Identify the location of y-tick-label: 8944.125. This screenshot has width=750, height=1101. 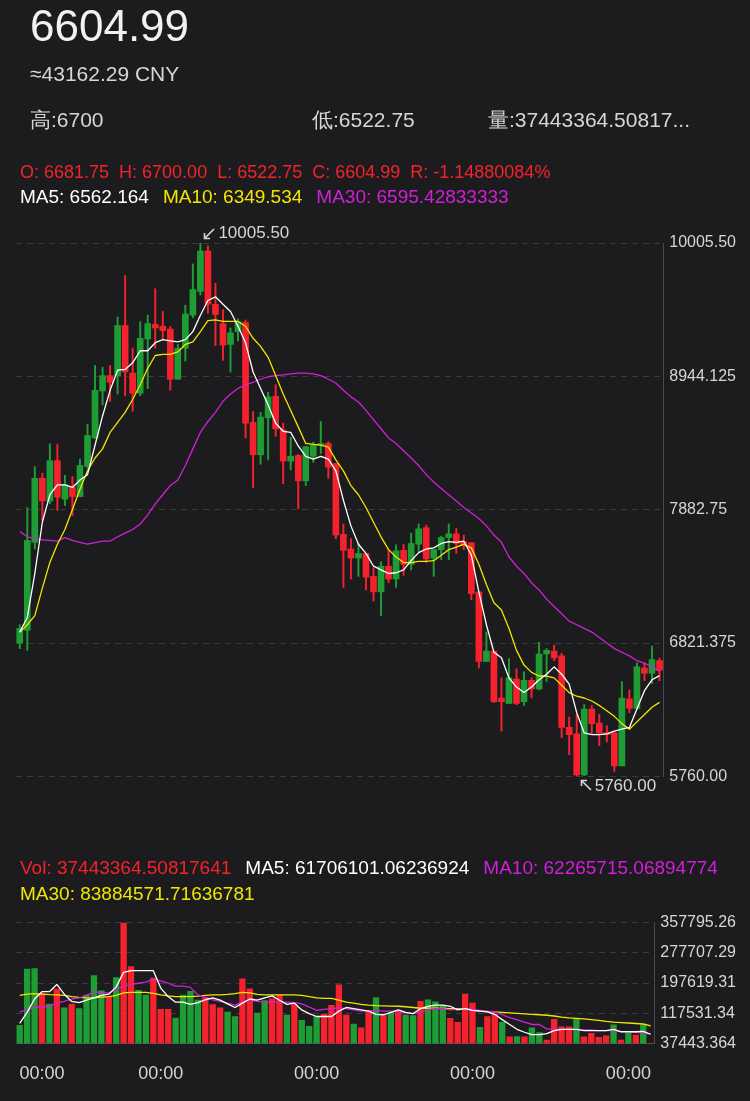
(703, 375).